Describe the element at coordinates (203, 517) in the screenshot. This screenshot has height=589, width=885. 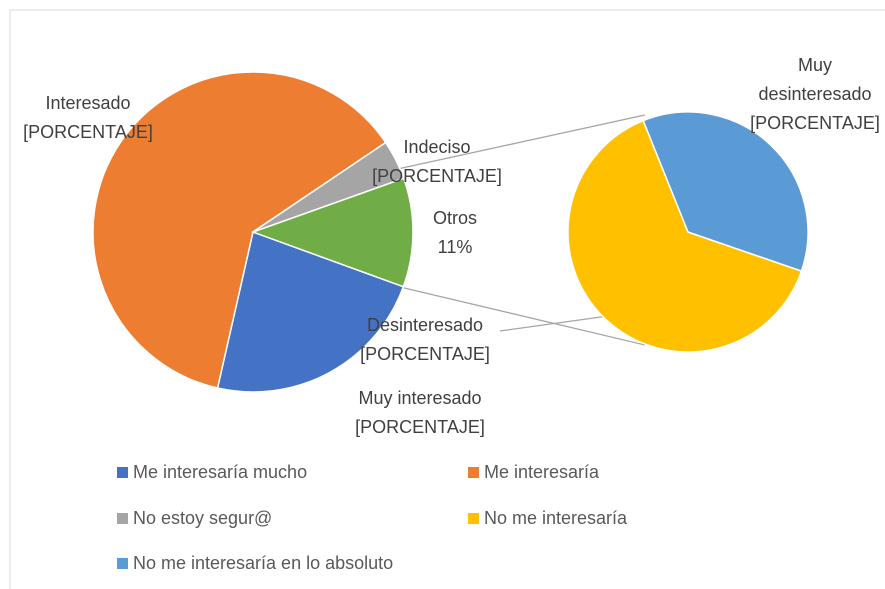
I see `legend-label: No estoy segur@` at that location.